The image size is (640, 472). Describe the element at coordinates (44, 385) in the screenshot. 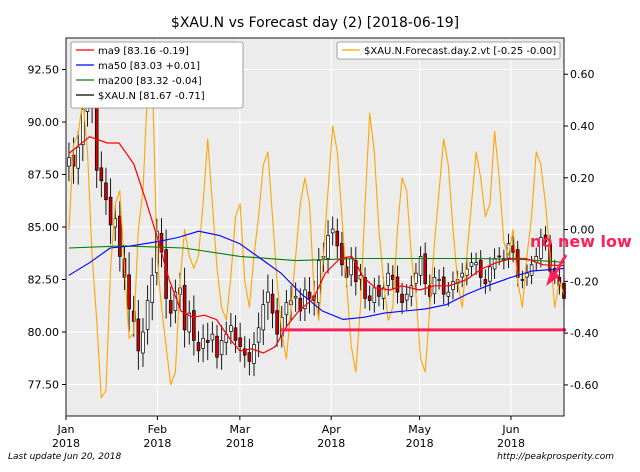

I see `left-tick-label: 77.50` at that location.